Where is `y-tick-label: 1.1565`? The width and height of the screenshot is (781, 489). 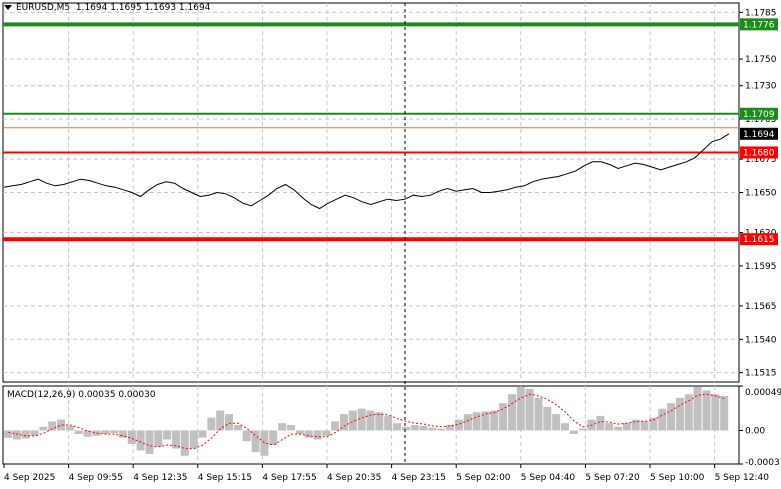
y-tick-label: 1.1565 is located at coordinates (761, 307).